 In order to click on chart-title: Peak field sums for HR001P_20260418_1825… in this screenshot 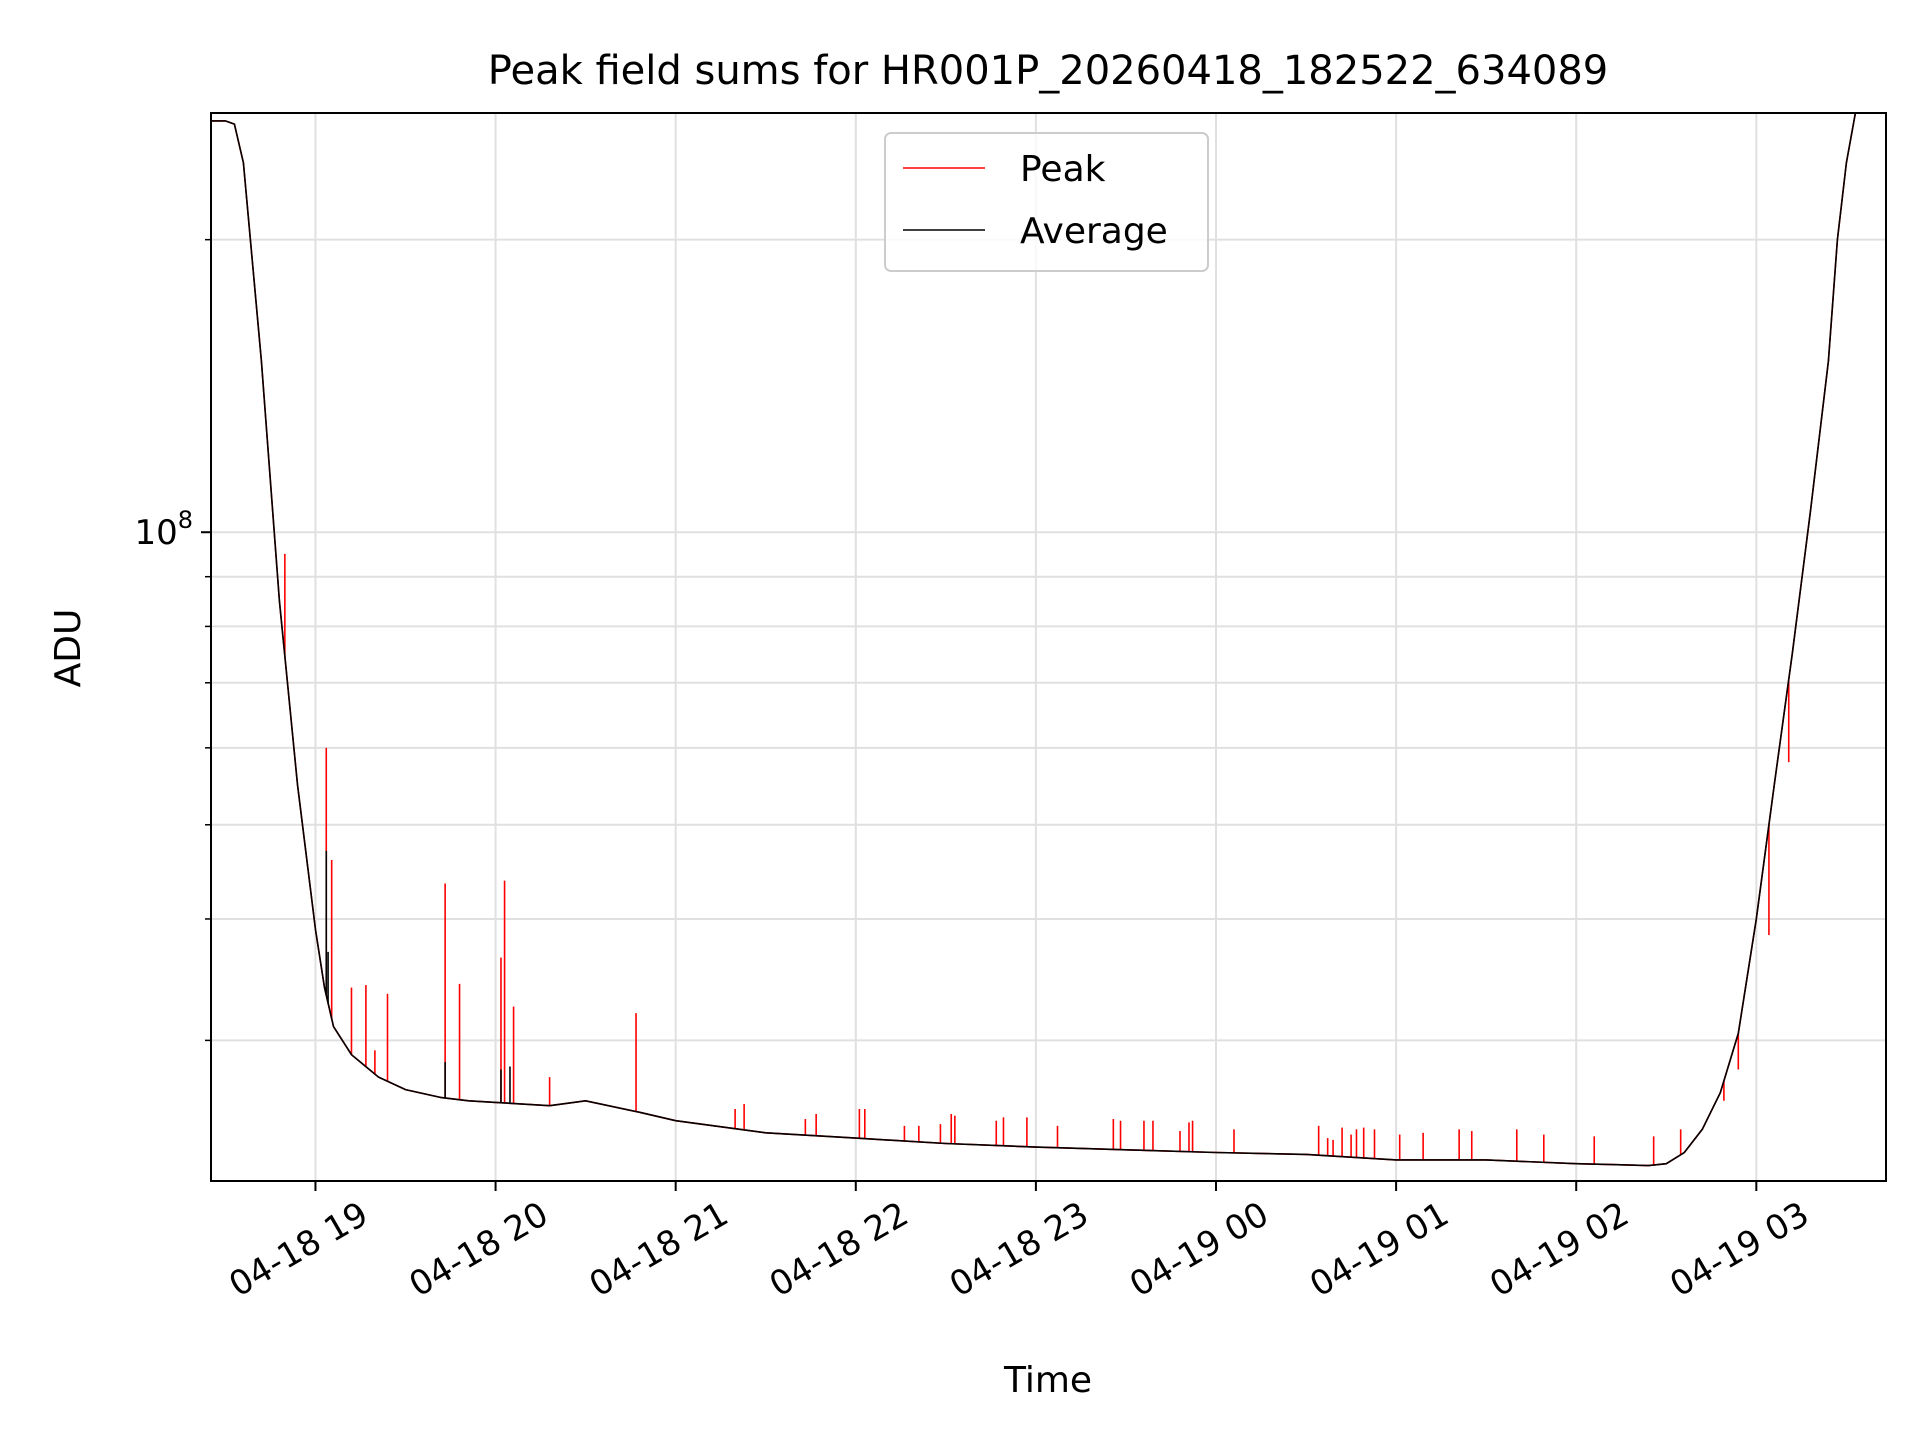, I will do `click(1048, 71)`.